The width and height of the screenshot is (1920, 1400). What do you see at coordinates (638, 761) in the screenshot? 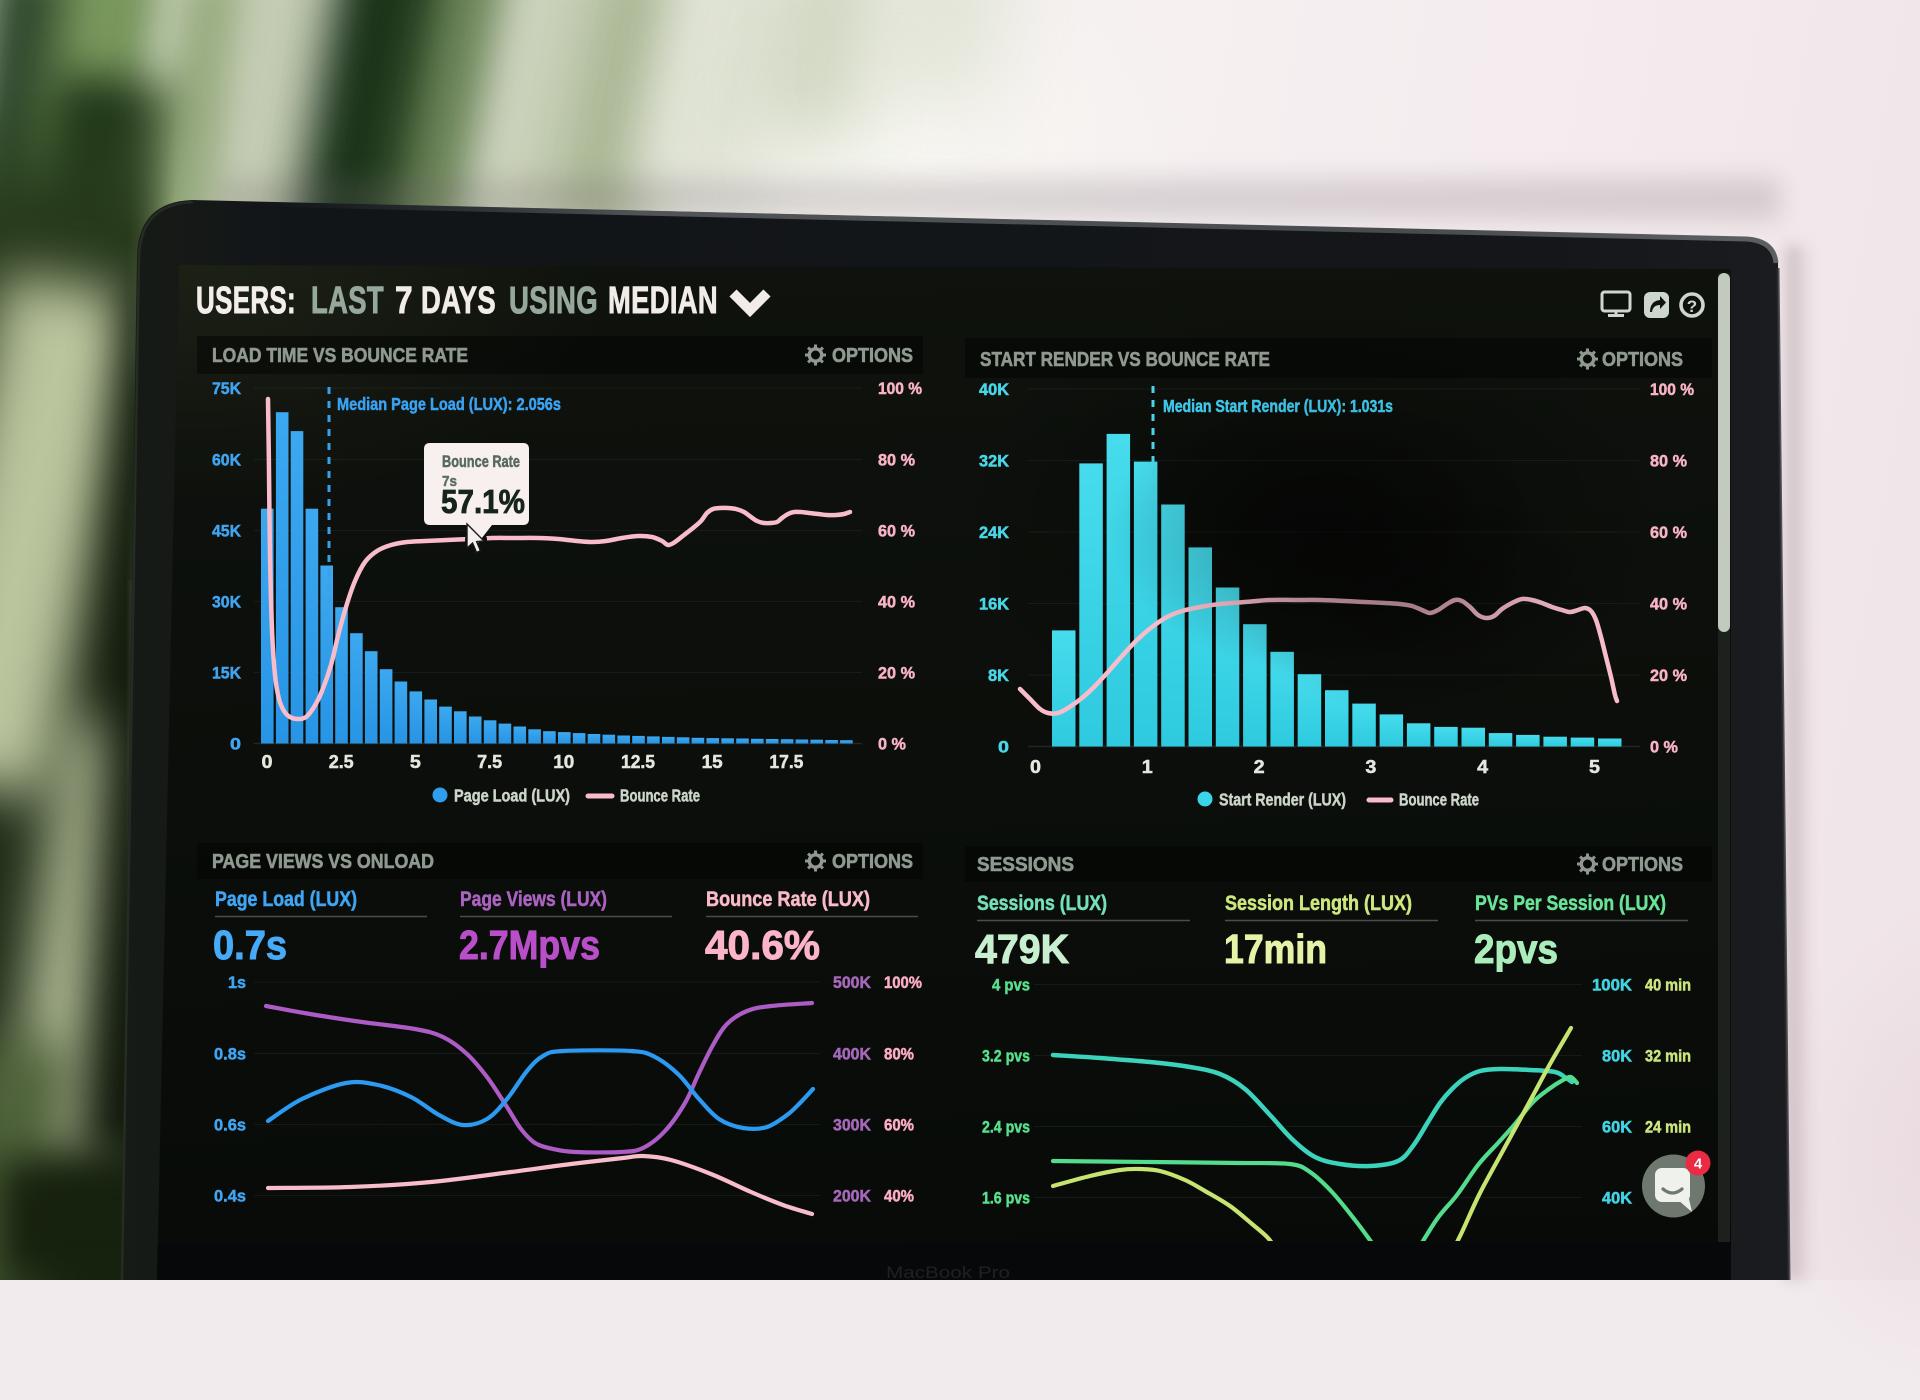
I see `svg-text: 12.5` at bounding box center [638, 761].